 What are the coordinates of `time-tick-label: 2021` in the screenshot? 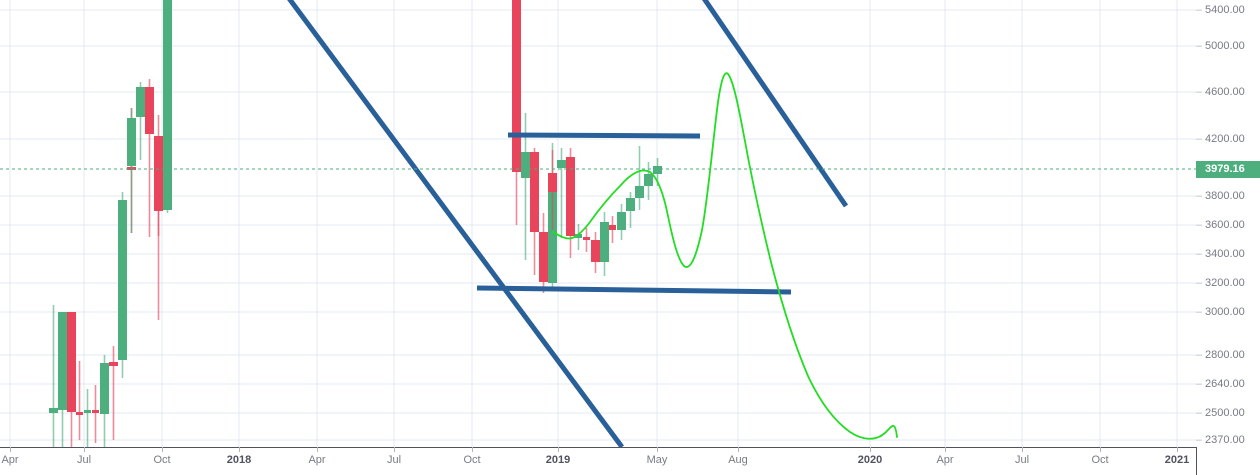 It's located at (1177, 460).